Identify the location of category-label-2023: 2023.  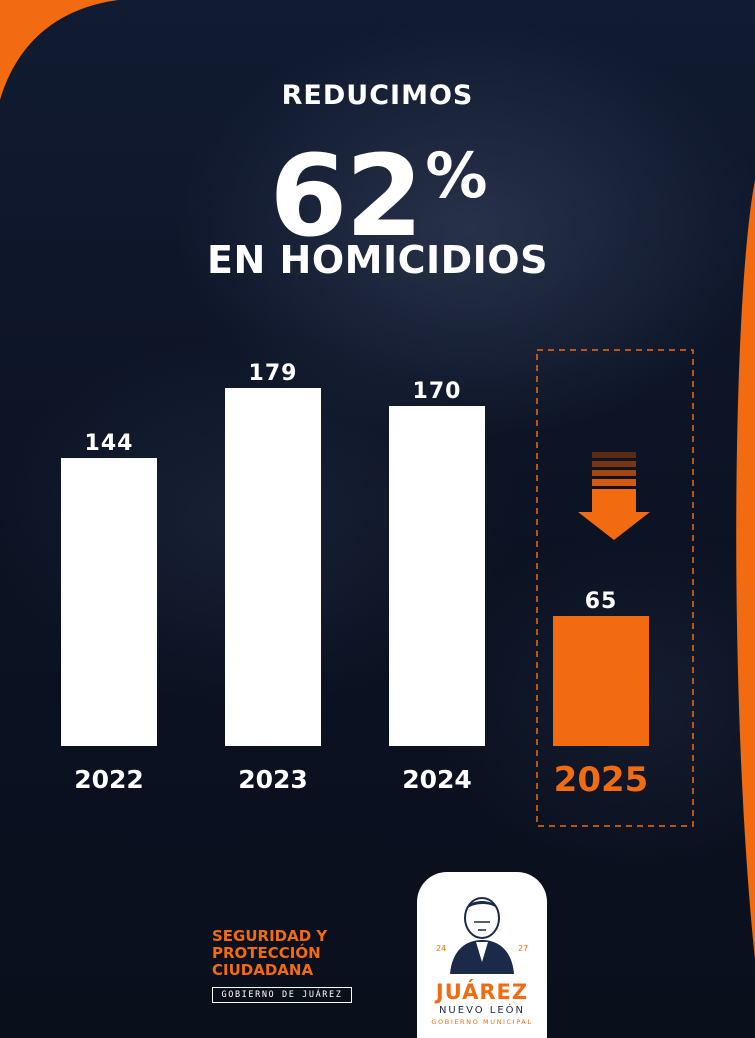
(273, 779).